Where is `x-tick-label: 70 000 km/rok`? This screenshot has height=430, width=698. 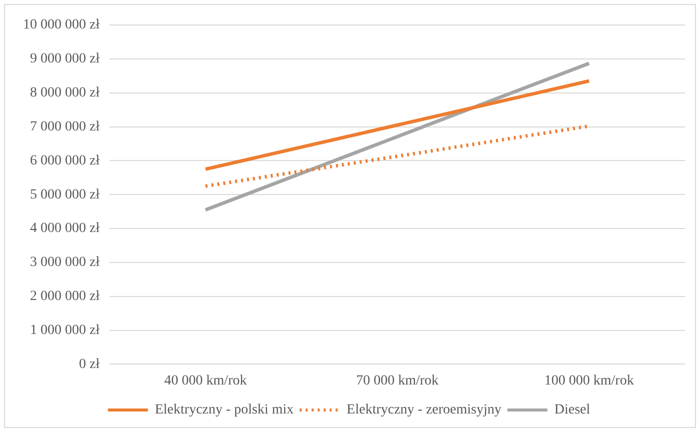
x-tick-label: 70 000 km/rok is located at coordinates (397, 380).